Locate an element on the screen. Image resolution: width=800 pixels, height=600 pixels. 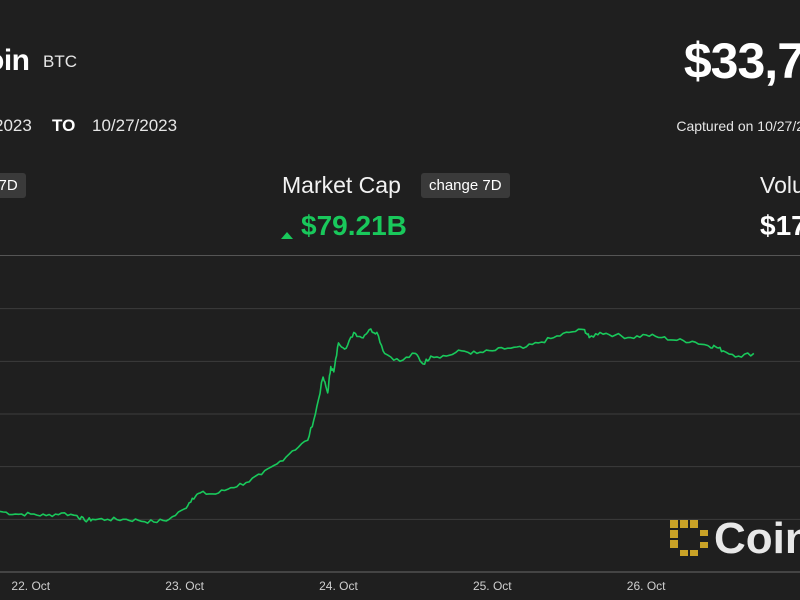
market-cap-change-badge: change 7D is located at coordinates (465, 185).